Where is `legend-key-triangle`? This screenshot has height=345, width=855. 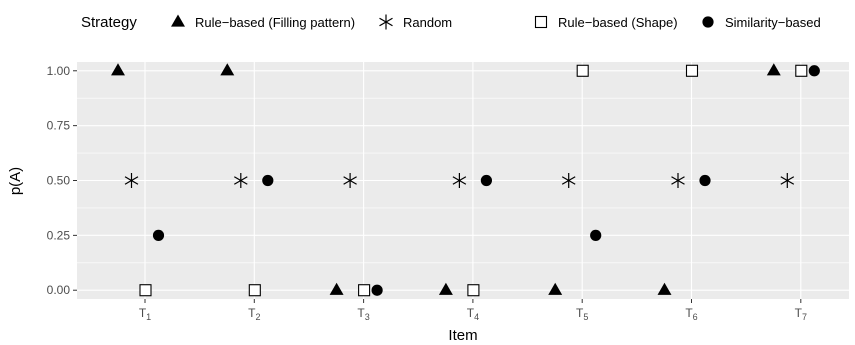
legend-key-triangle is located at coordinates (178, 21).